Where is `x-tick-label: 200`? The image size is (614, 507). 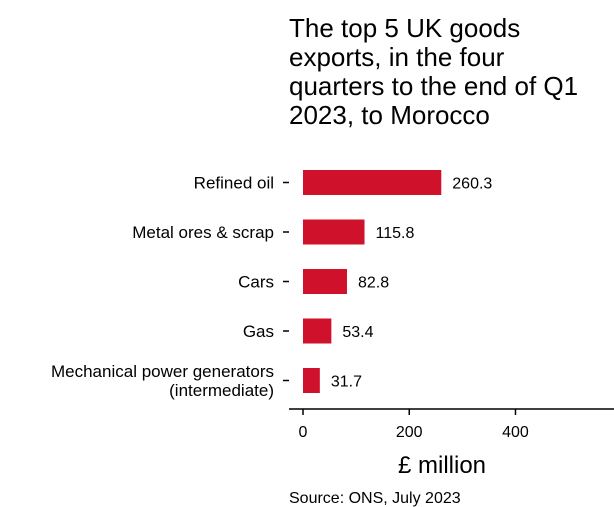
x-tick-label: 200 is located at coordinates (409, 432).